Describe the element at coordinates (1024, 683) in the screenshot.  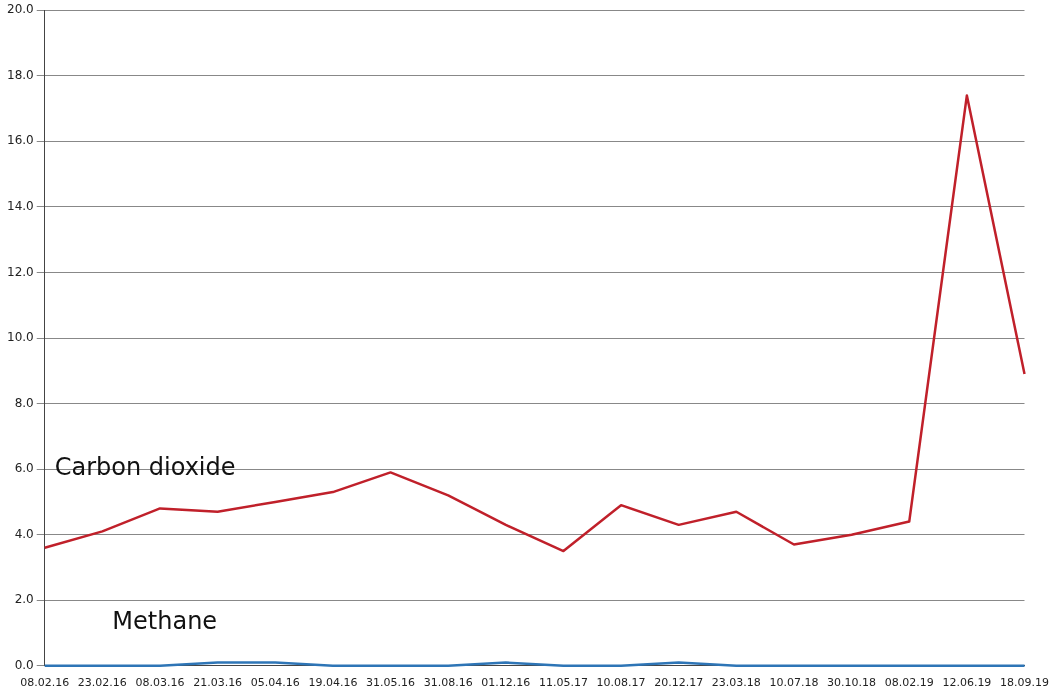
I see `x-tick-label: 18.09.19` at that location.